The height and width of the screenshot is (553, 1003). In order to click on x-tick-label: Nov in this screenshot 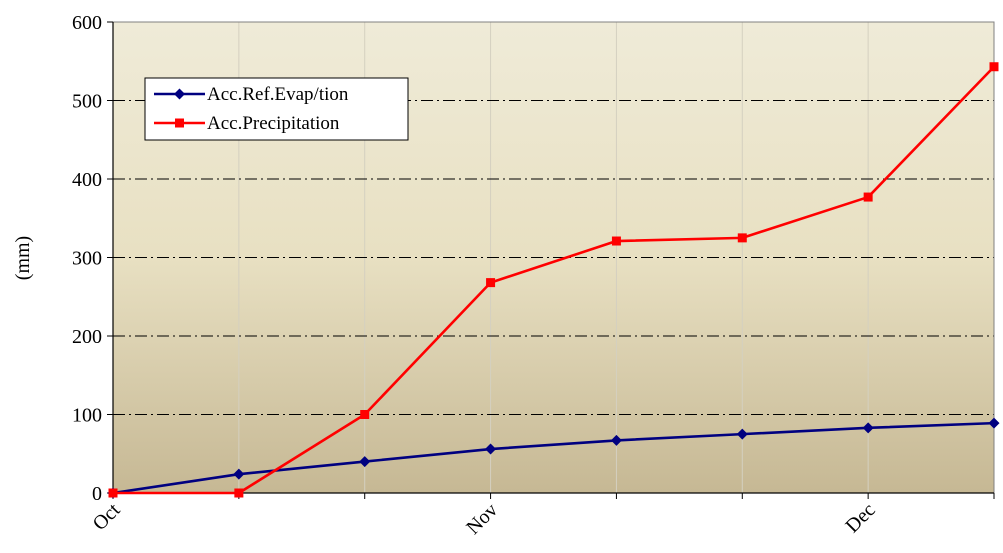, I will do `click(482, 519)`.